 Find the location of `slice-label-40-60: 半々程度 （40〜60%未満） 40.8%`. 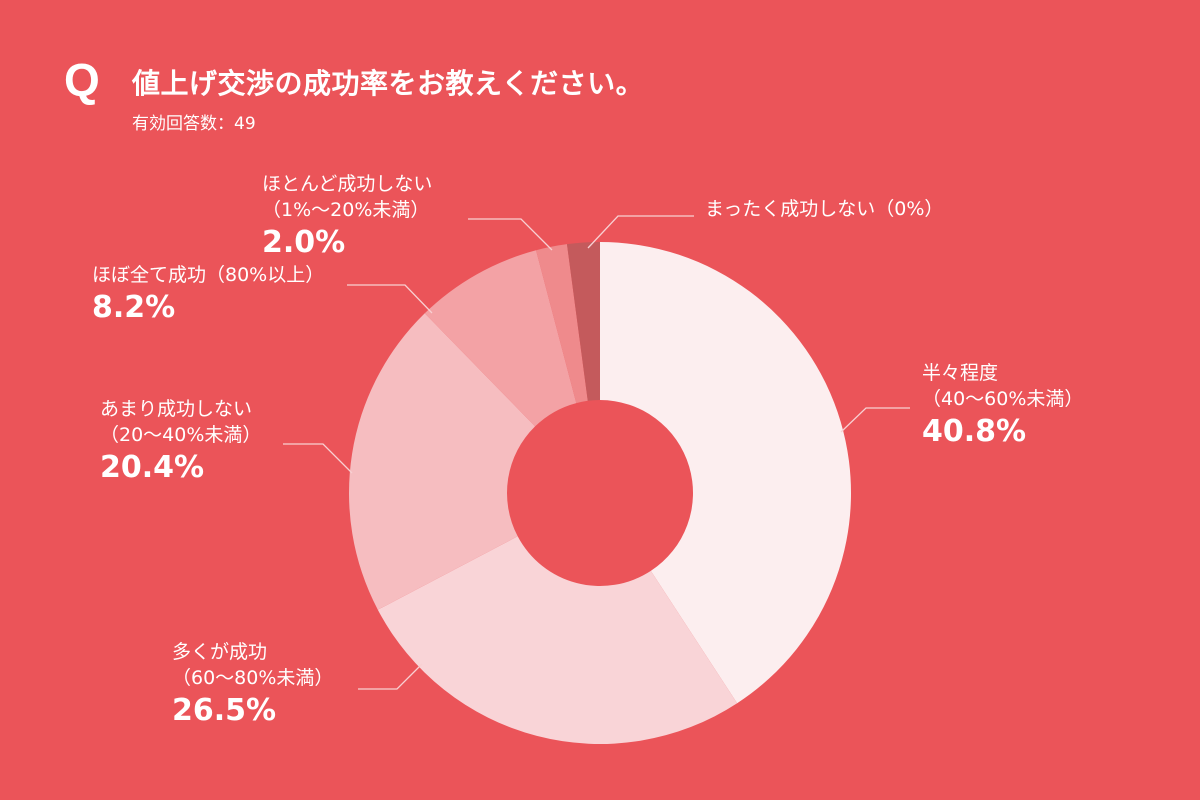

slice-label-40-60: 半々程度 （40〜60%未満） 40.8% is located at coordinates (1002, 406).